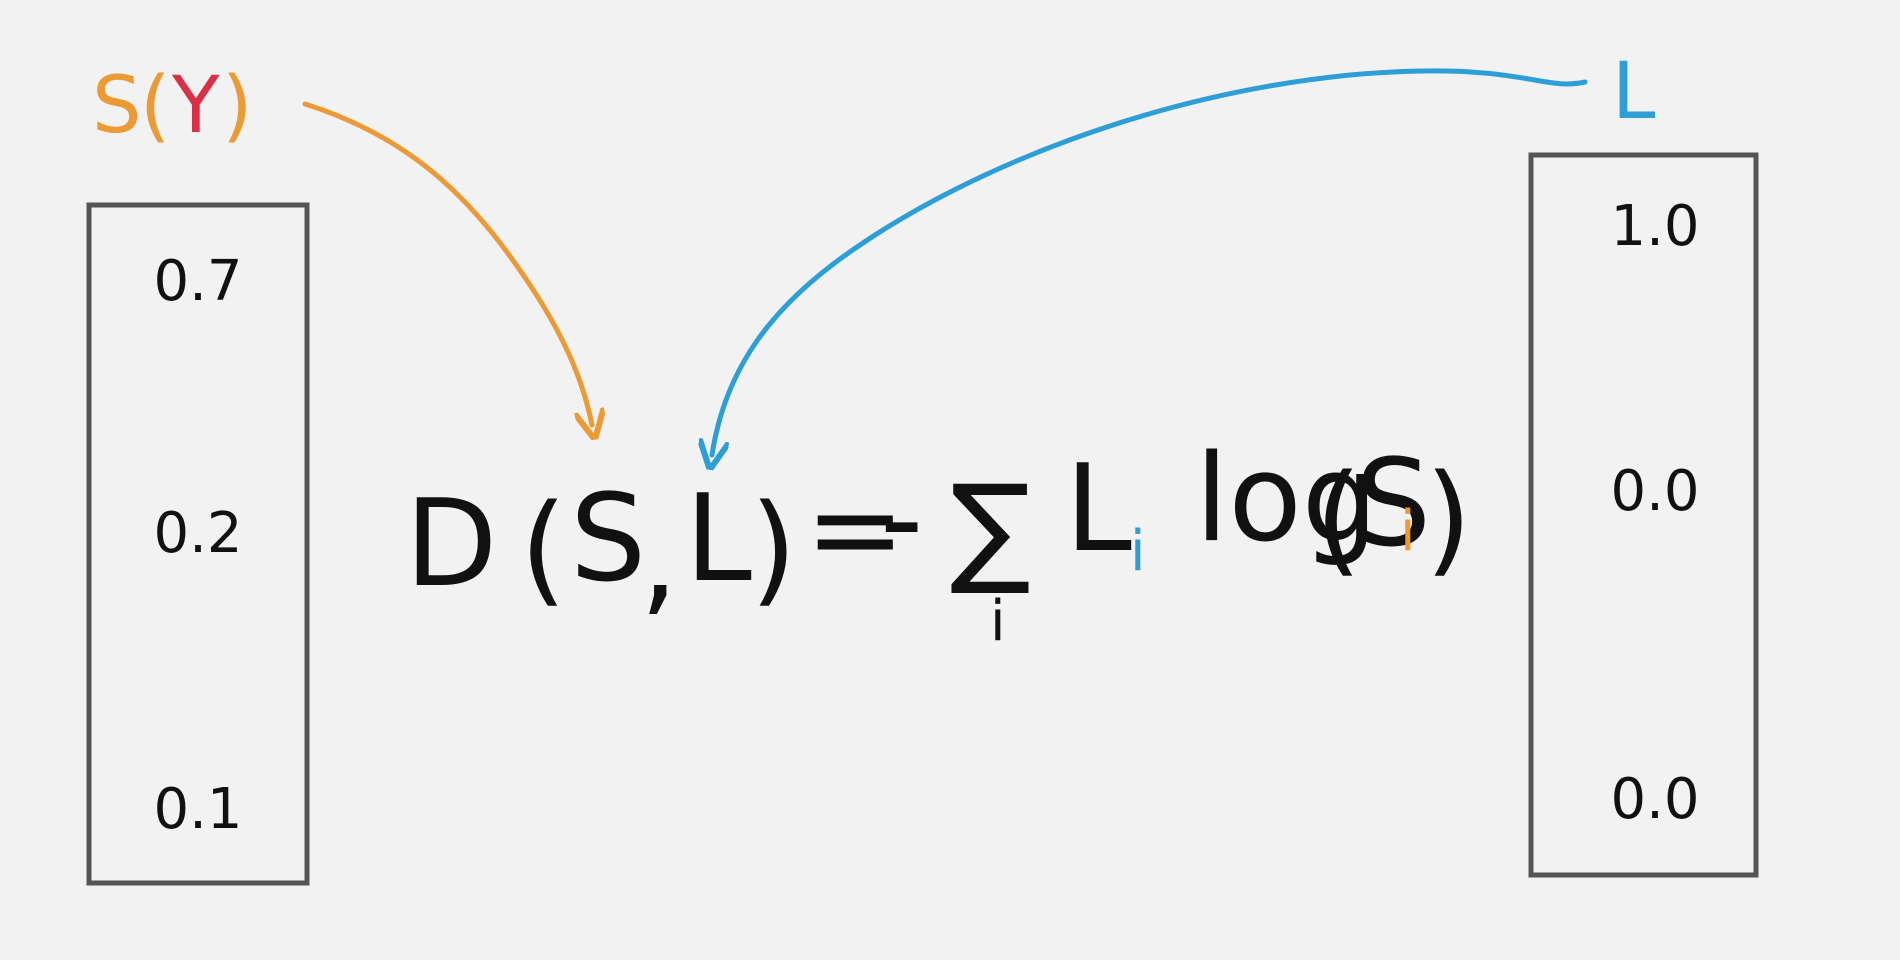  I want to click on eq-close-paren: ), so click(773, 549).